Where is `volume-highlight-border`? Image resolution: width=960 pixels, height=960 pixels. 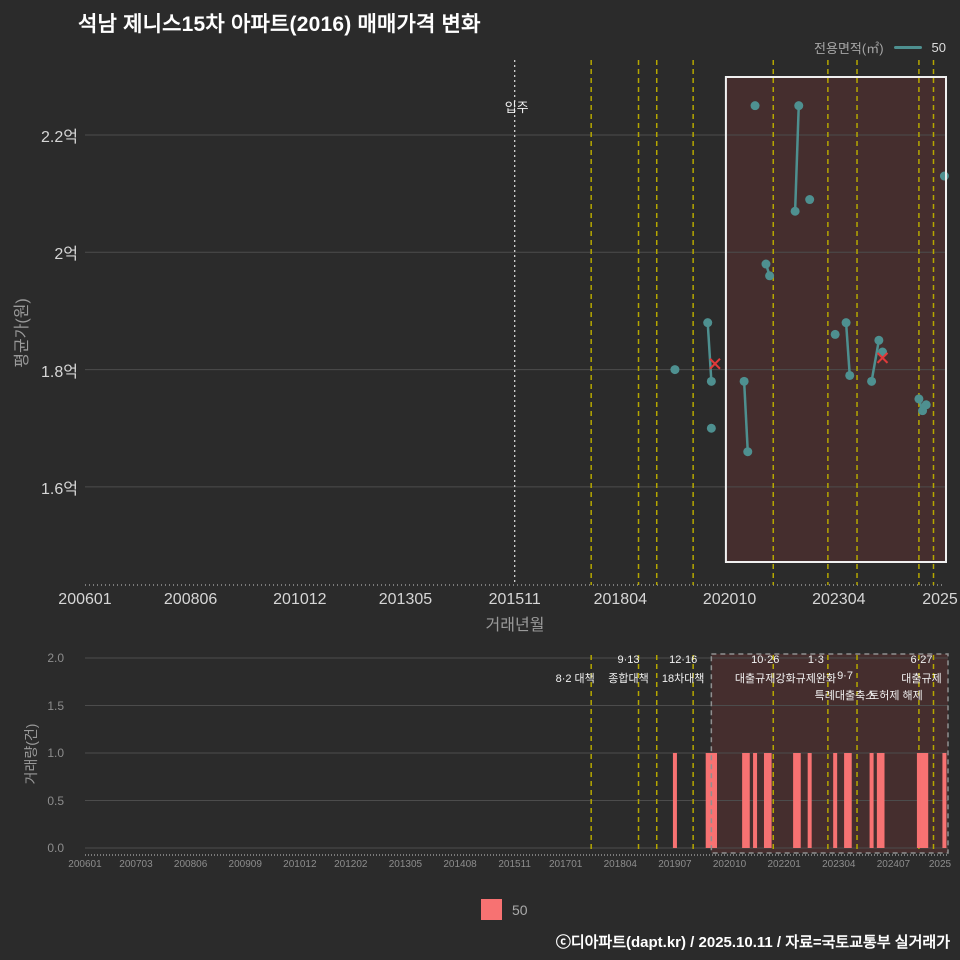
volume-highlight-border is located at coordinates (829, 753).